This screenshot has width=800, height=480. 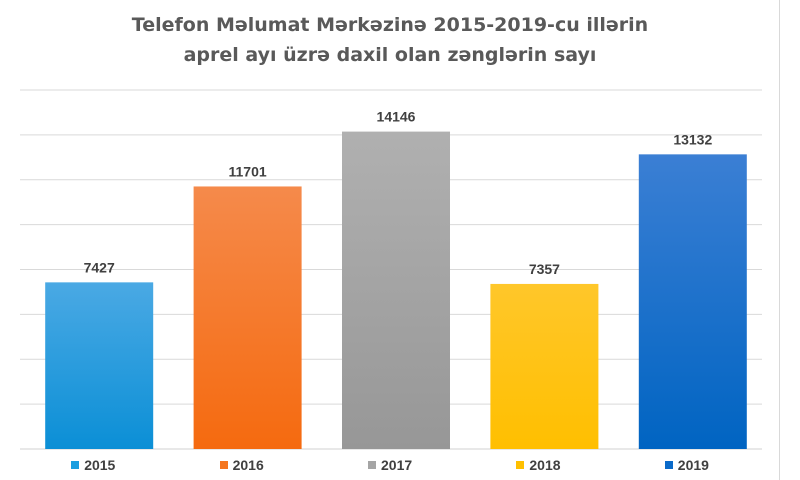 What do you see at coordinates (396, 117) in the screenshot?
I see `data-label-2017: 14146` at bounding box center [396, 117].